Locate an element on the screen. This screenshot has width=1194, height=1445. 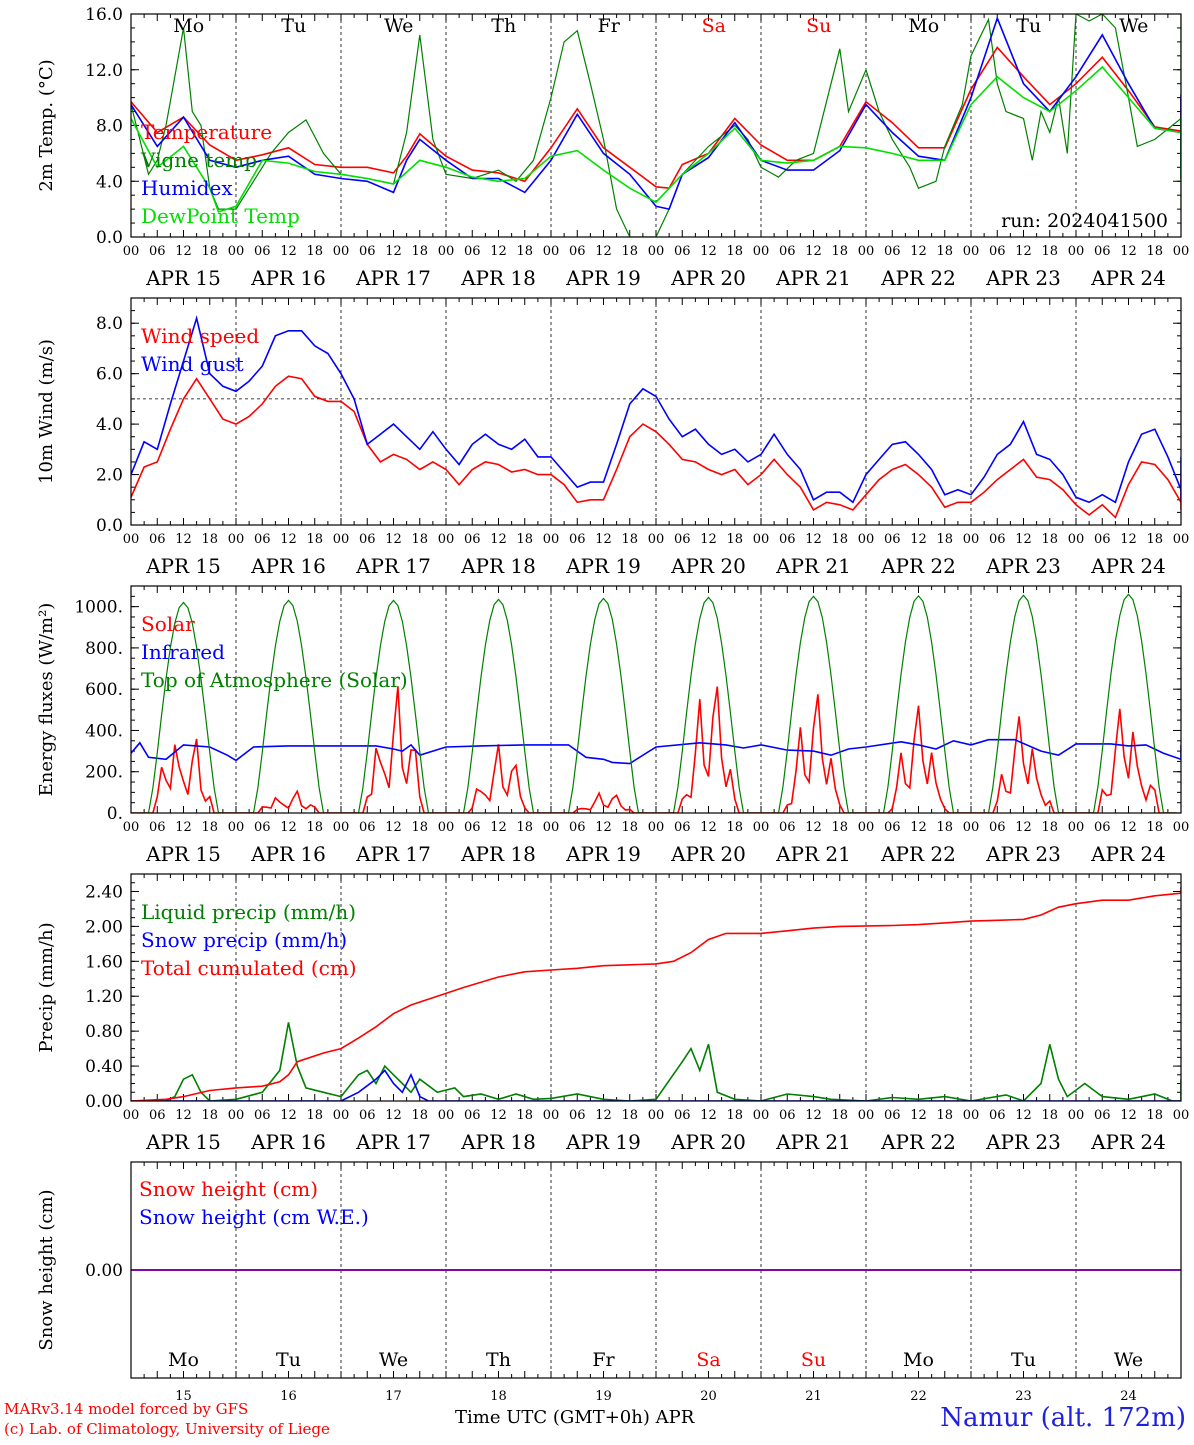
y-tick-label: 4.0 is located at coordinates (109, 182).